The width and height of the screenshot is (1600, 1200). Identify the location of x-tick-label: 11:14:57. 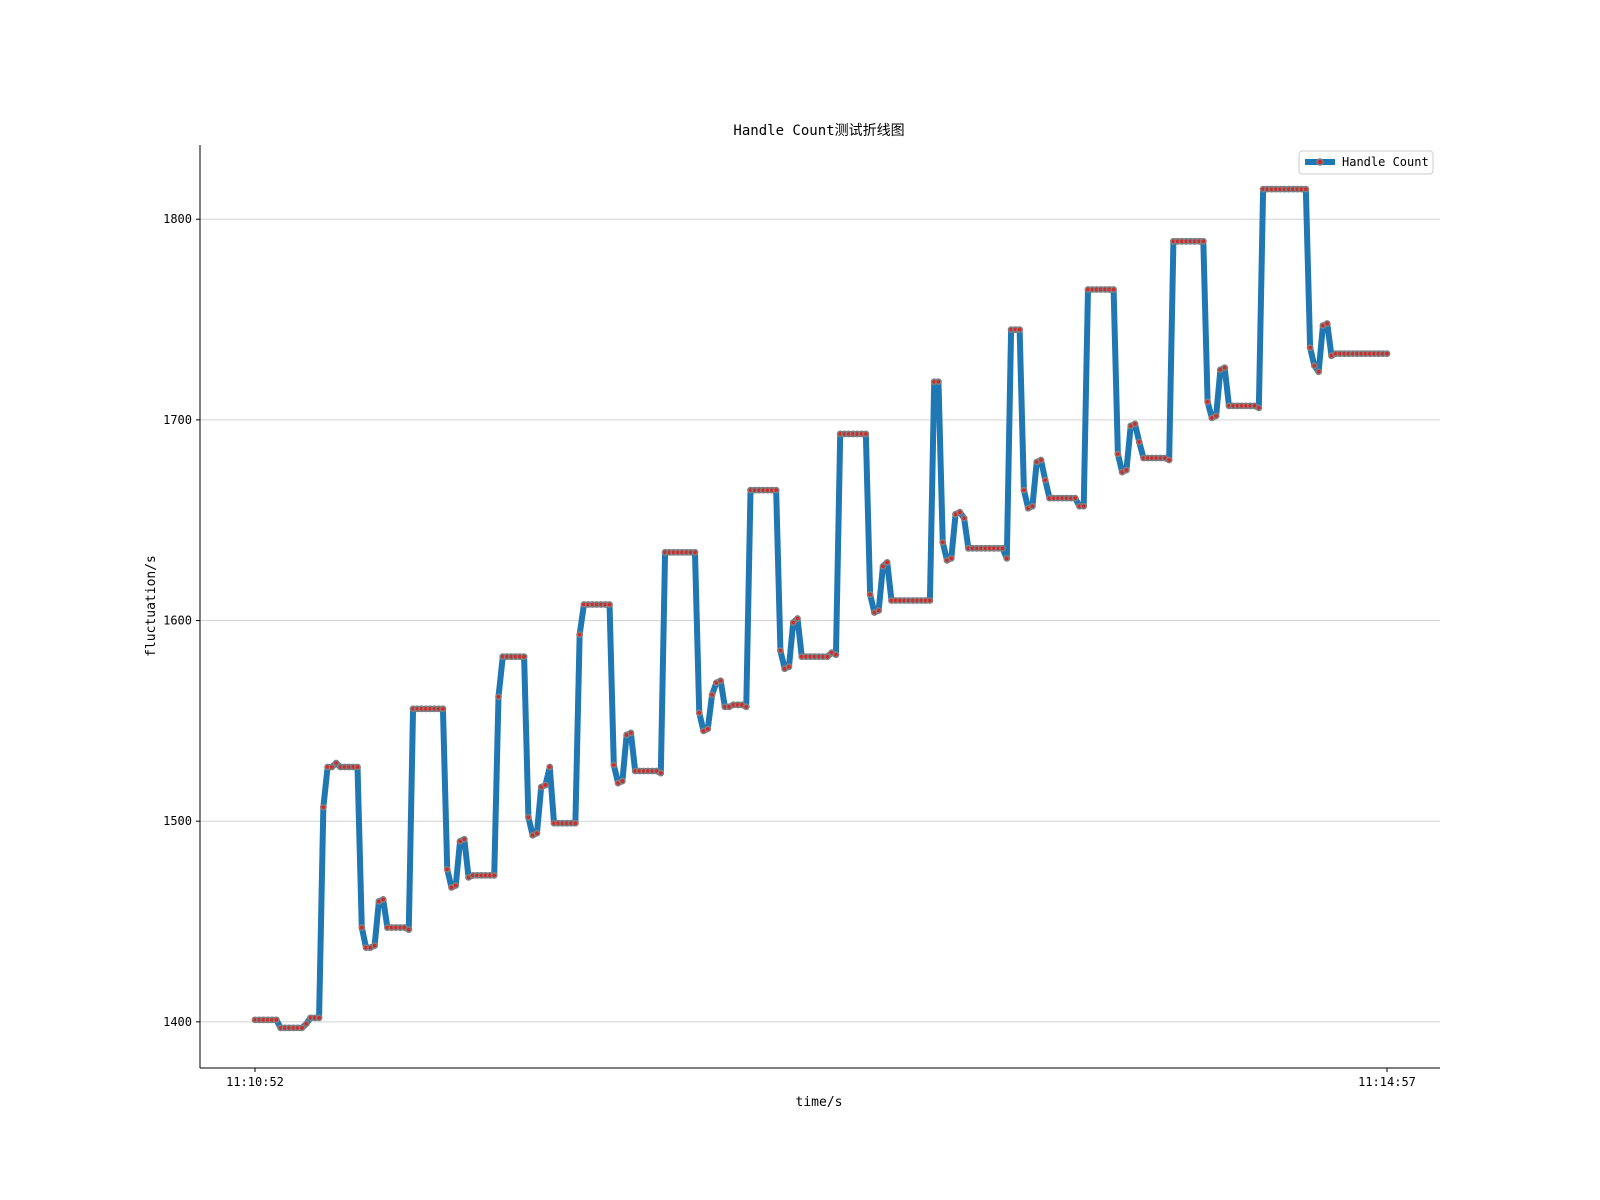
(1387, 1082).